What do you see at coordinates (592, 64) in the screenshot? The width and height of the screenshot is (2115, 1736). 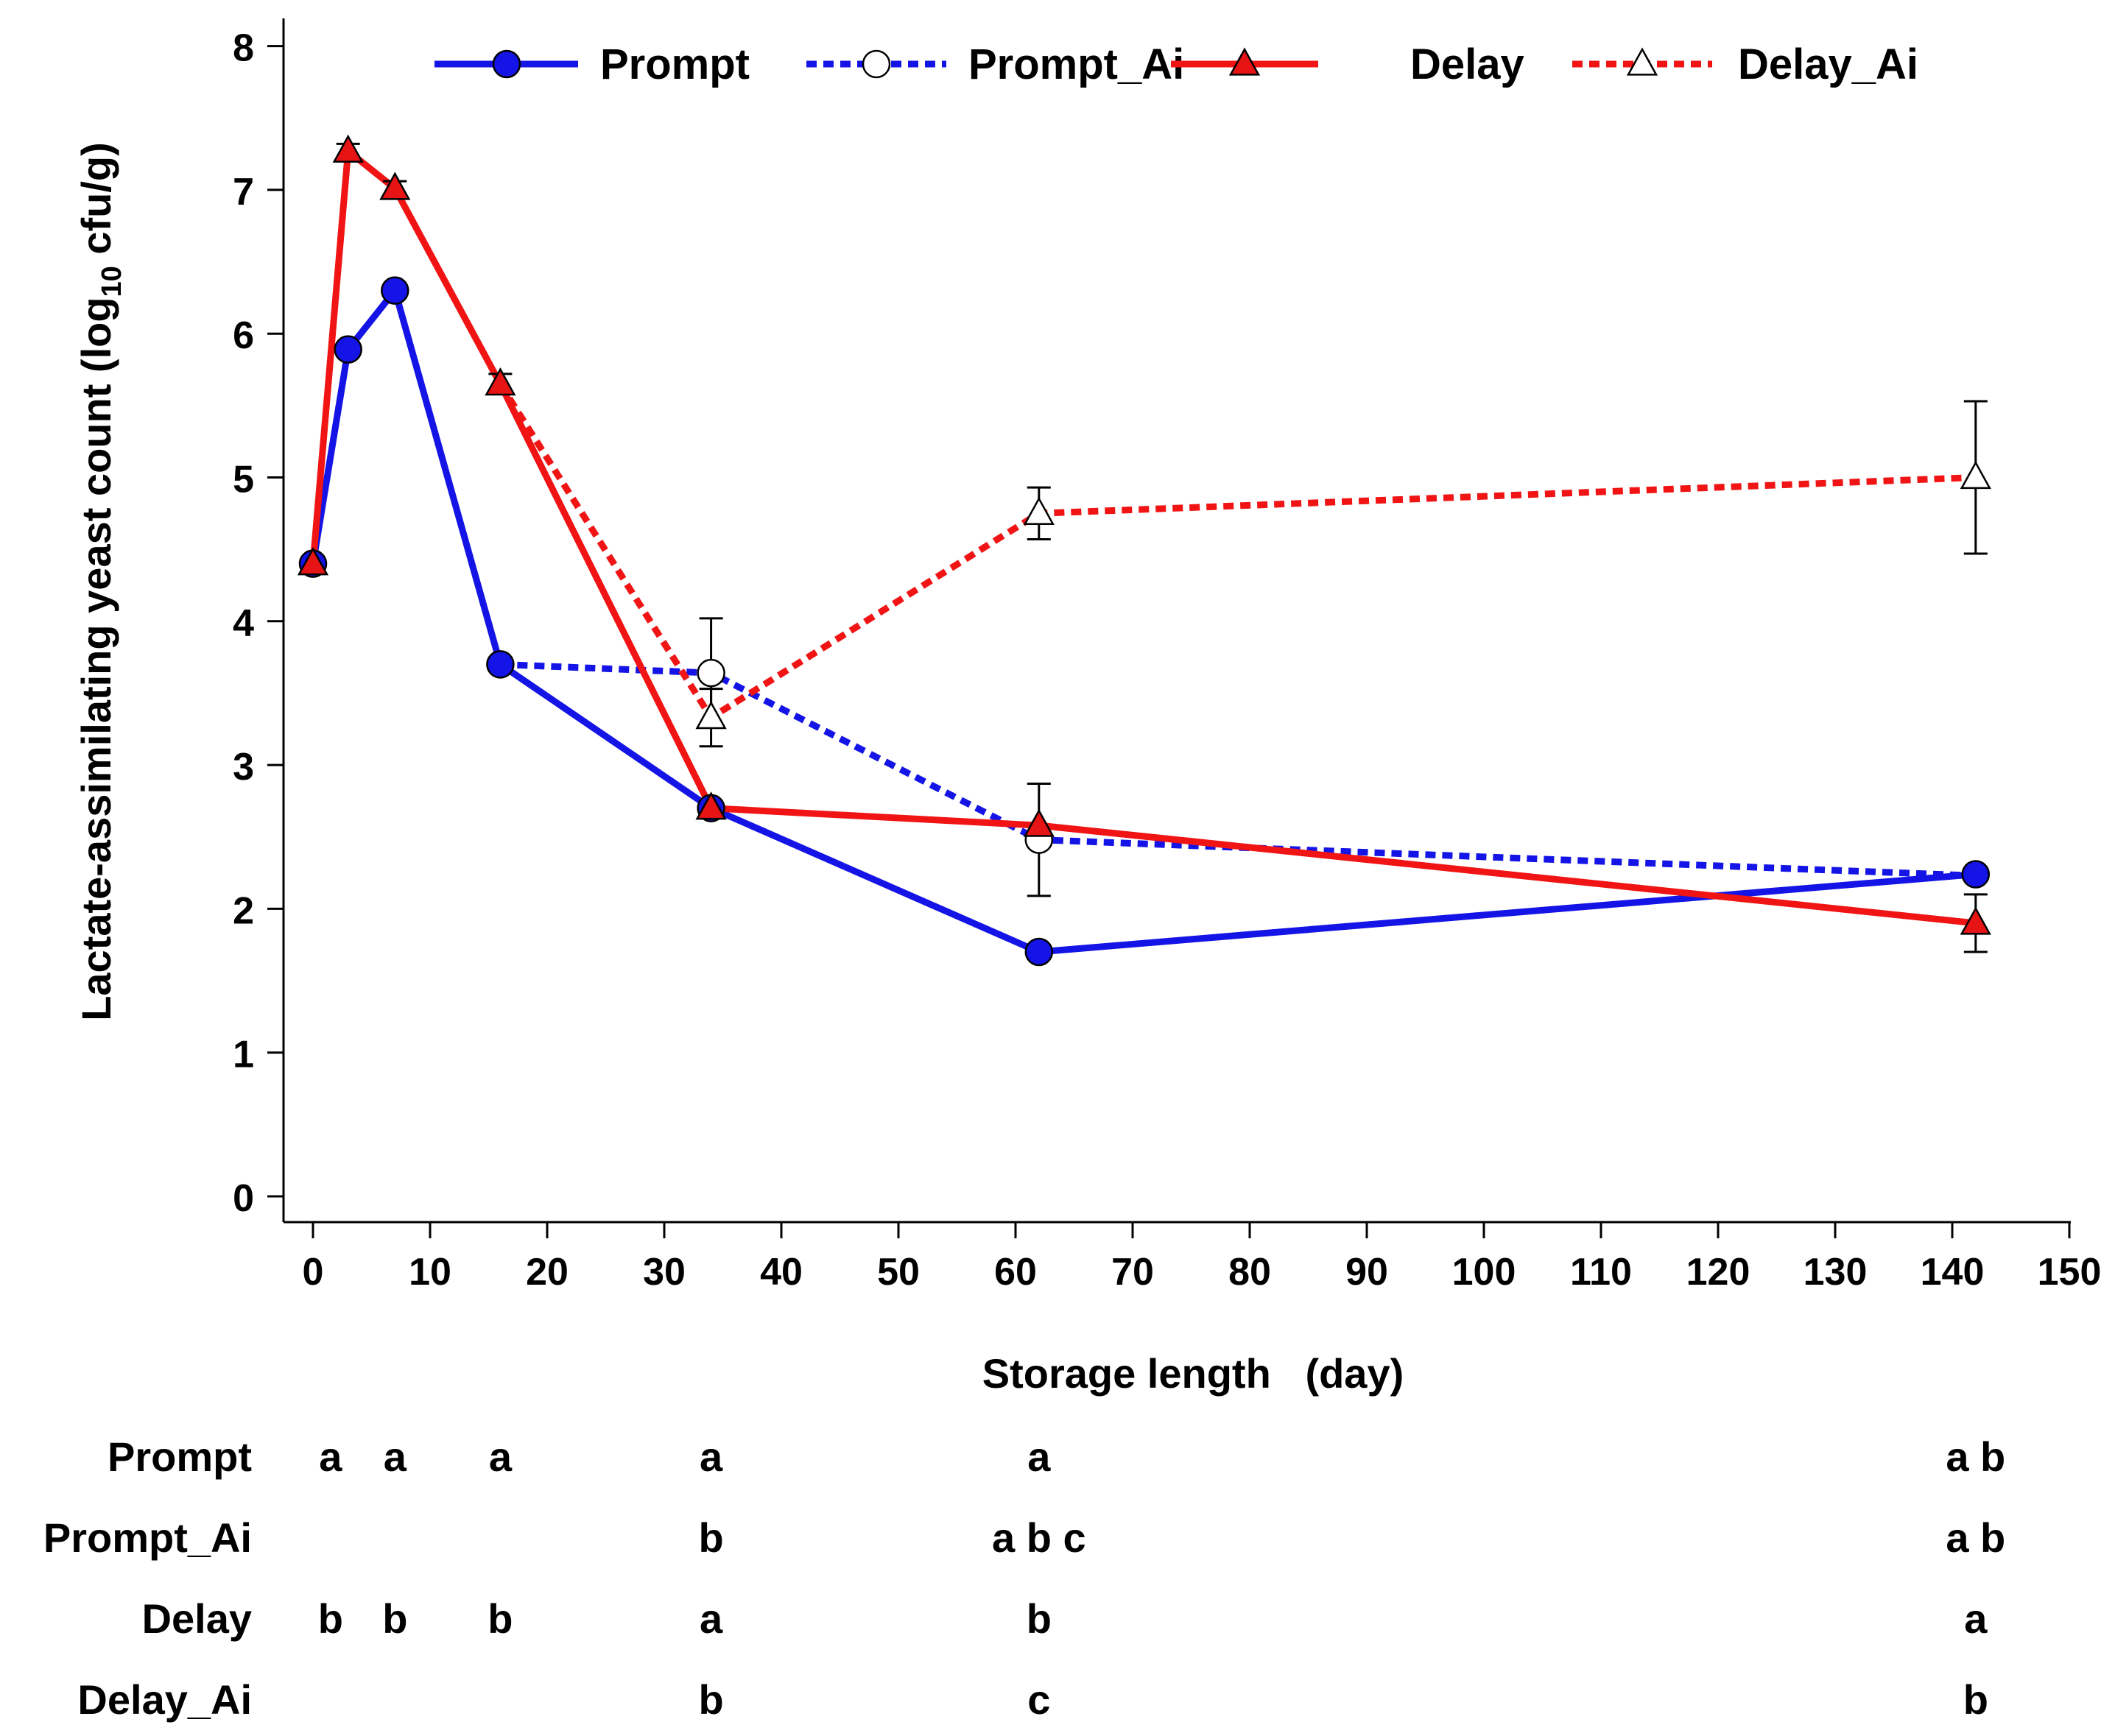 I see `legend-item-prompt: Prompt` at bounding box center [592, 64].